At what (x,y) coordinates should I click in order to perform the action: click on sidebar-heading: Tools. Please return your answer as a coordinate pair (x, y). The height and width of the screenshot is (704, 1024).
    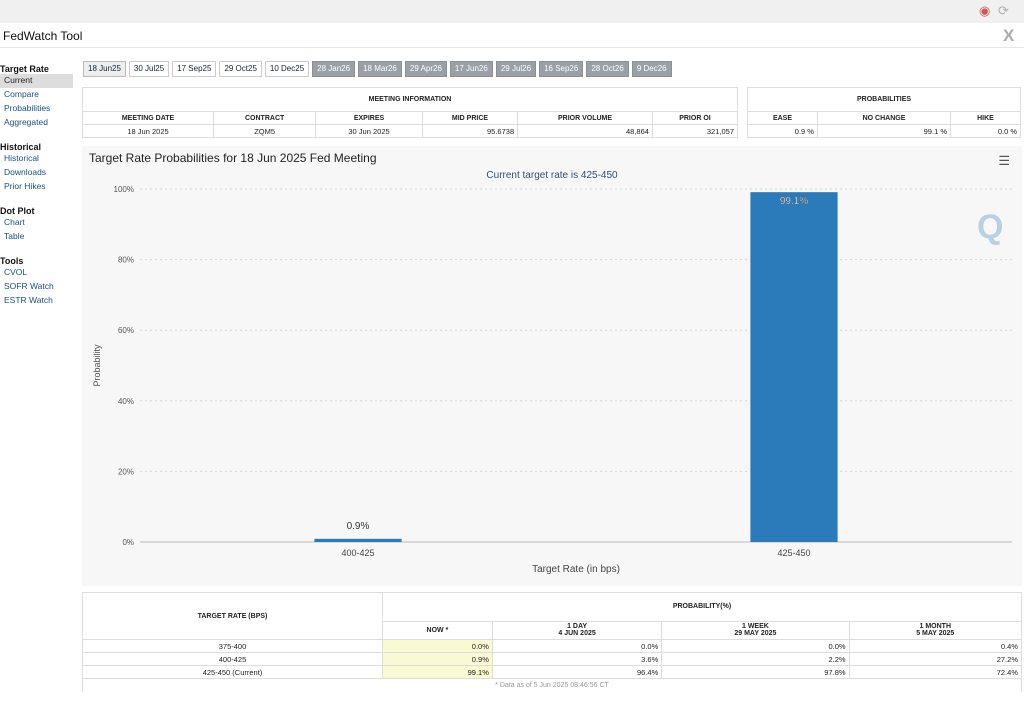
    Looking at the image, I should click on (12, 261).